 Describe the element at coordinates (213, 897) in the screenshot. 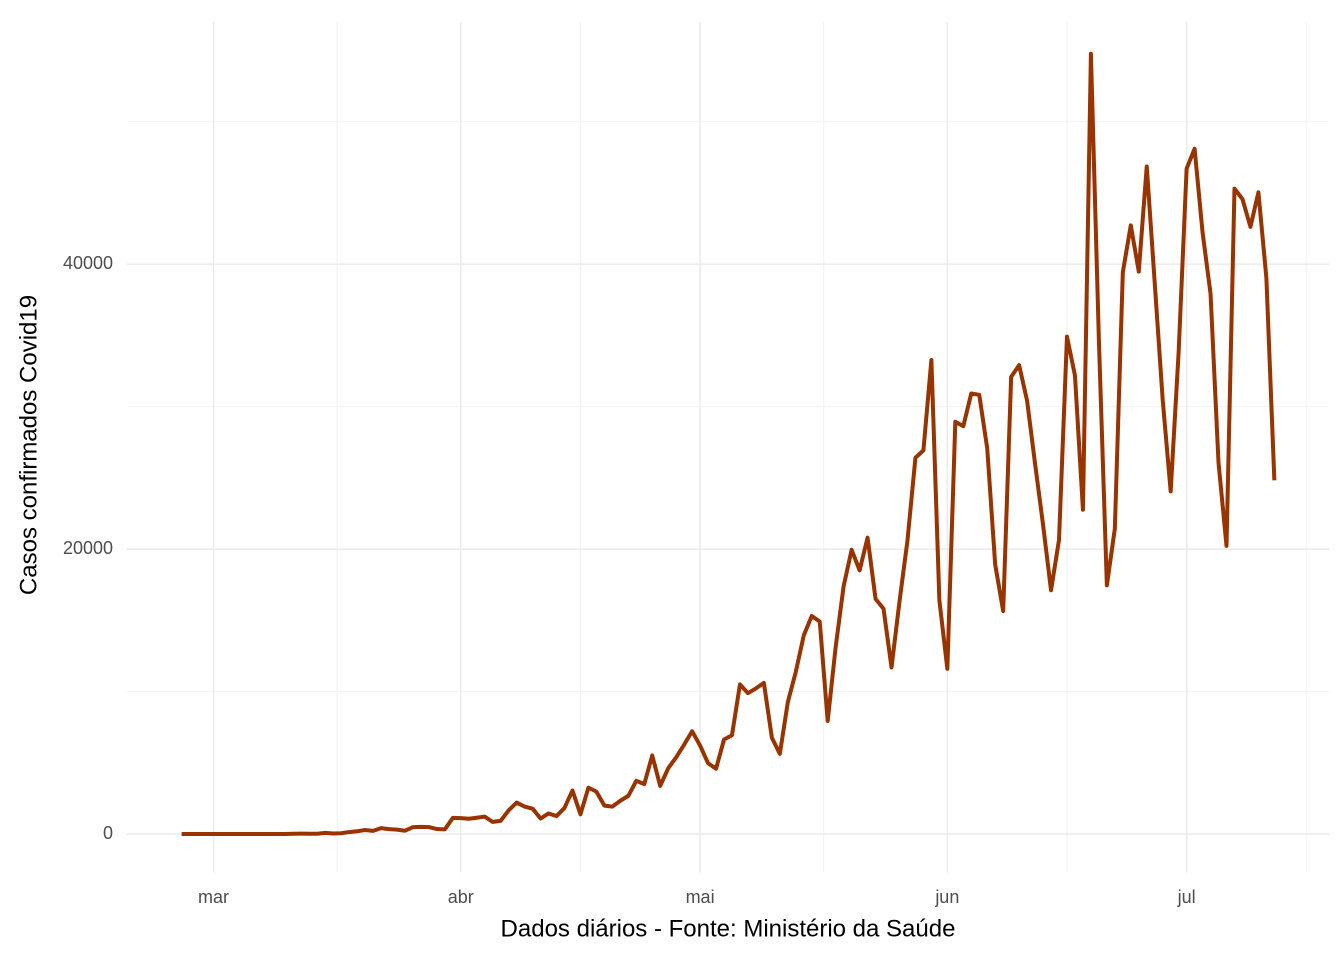

I see `x-tick-label: mar` at that location.